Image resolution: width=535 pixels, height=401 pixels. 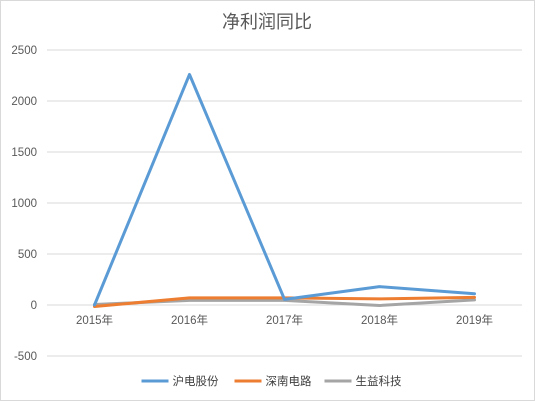 What do you see at coordinates (27, 255) in the screenshot?
I see `y-tick-label: 500` at bounding box center [27, 255].